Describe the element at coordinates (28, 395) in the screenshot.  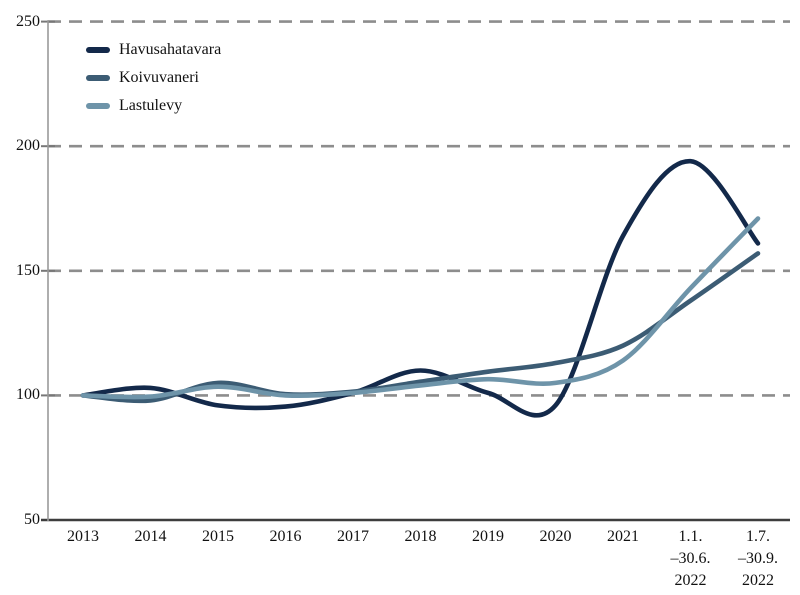
I see `y-axis-label: 100` at that location.